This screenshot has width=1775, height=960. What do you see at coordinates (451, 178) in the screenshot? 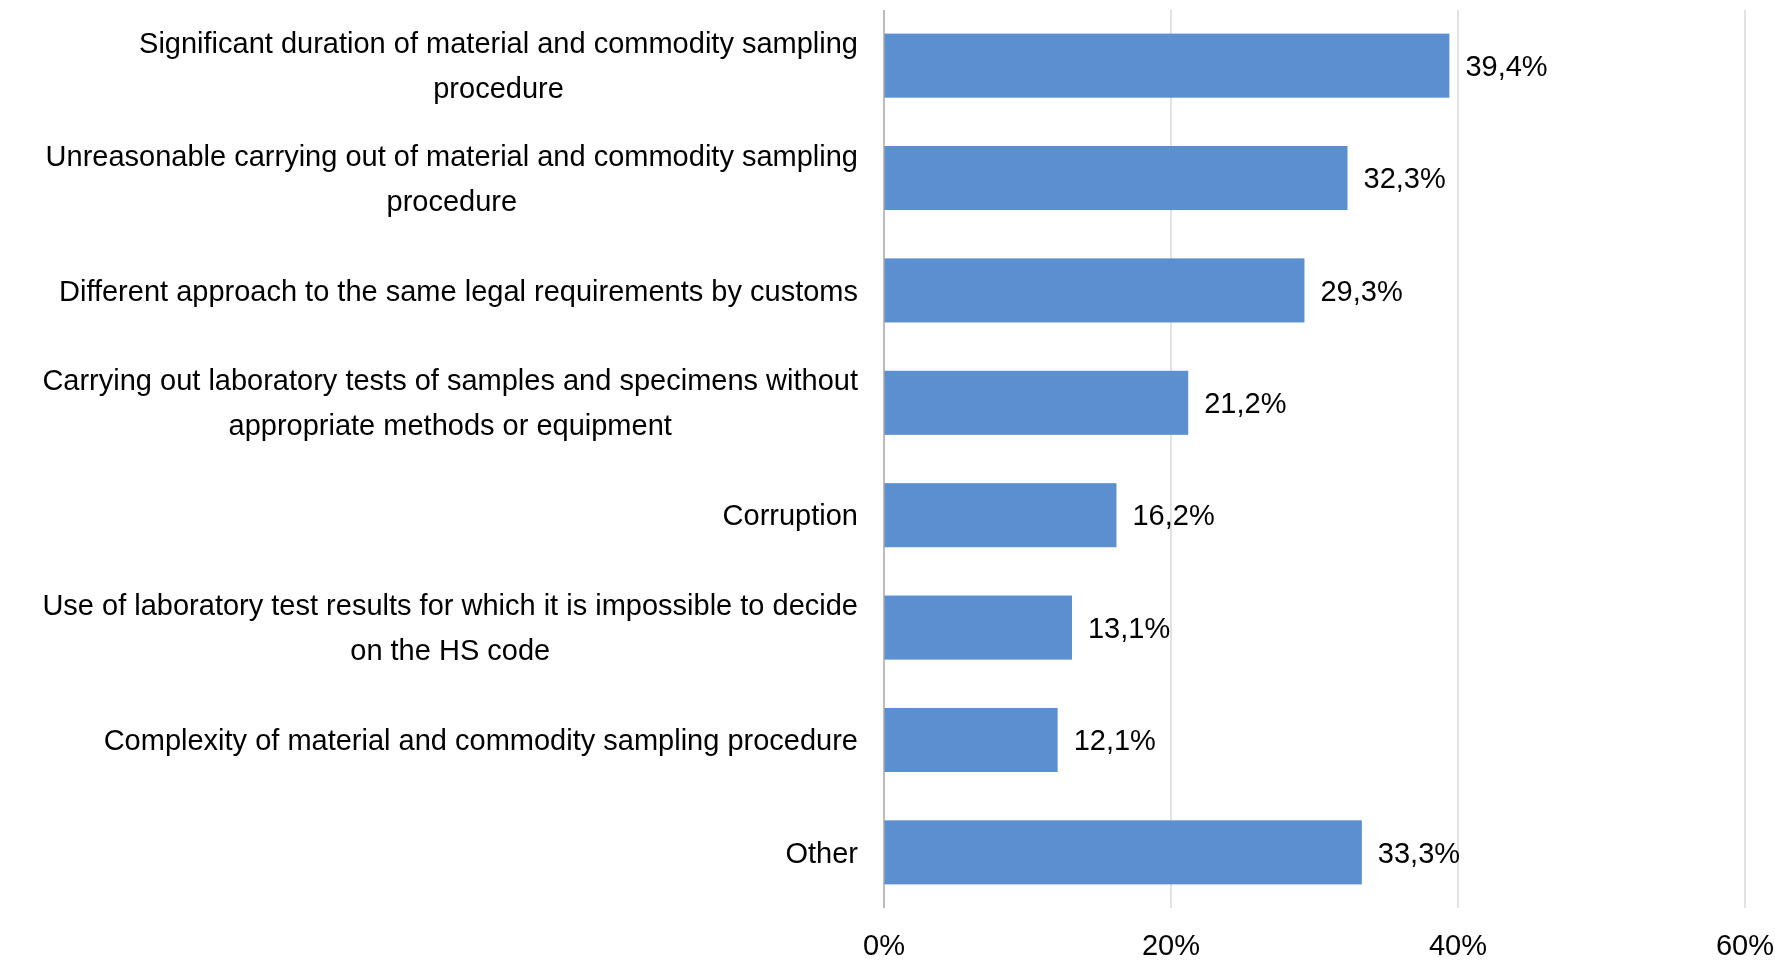
I see `y-tick-label: Unreasonable carrying out of material and commodity sampling procedure` at bounding box center [451, 178].